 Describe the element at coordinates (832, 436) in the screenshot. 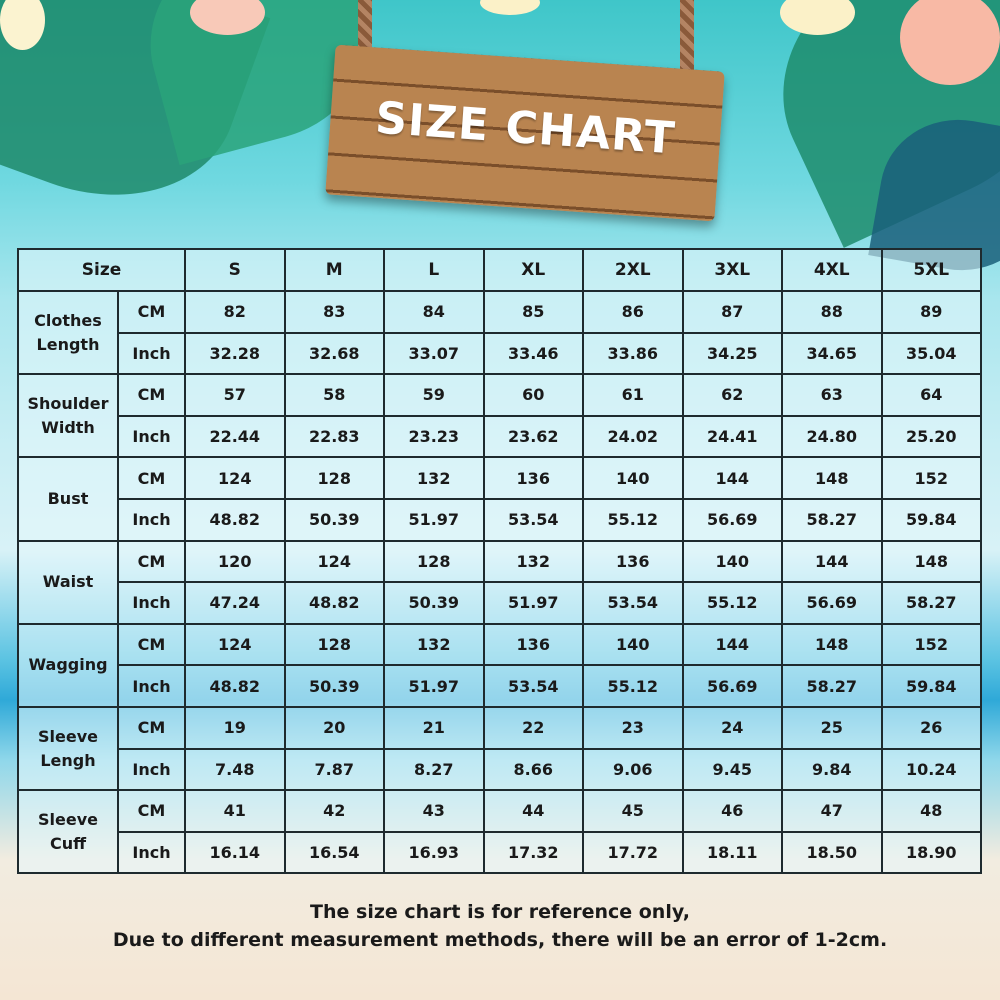

I see `table-cell: 24.80` at that location.